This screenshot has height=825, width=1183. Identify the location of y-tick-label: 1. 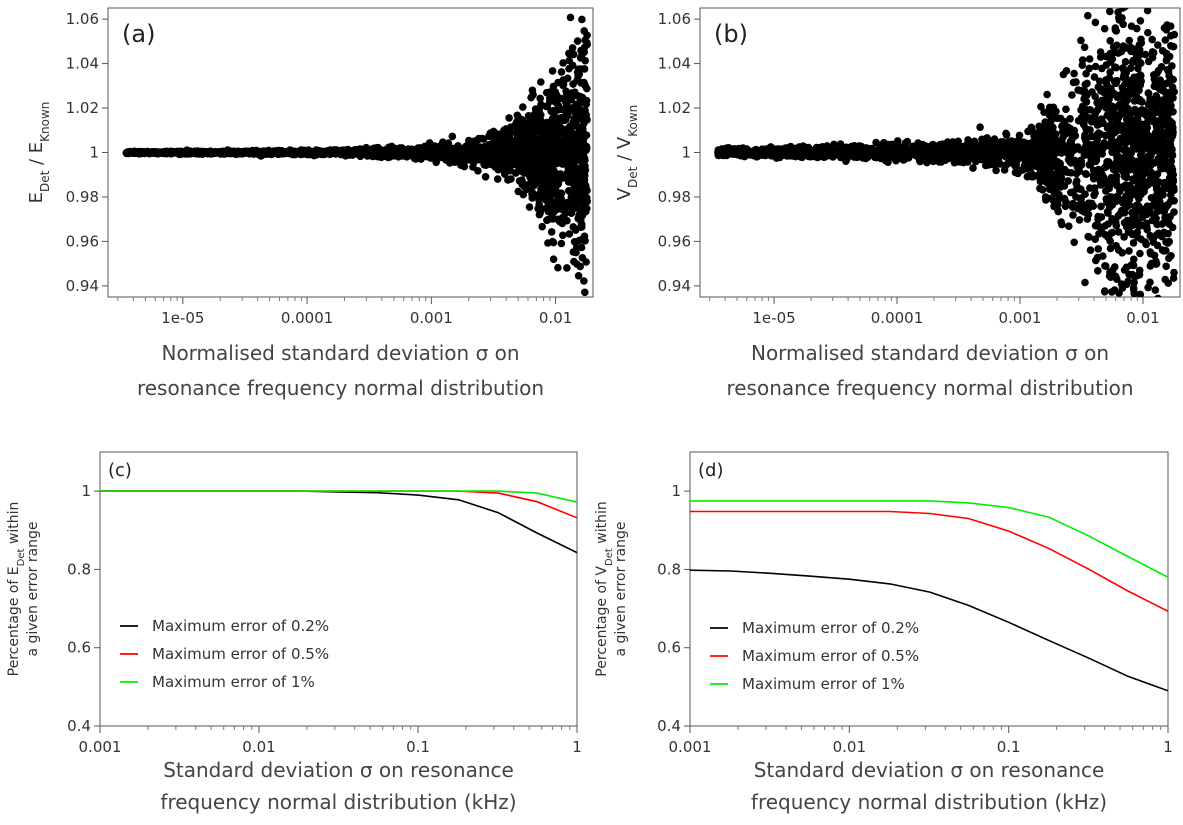
(686, 153).